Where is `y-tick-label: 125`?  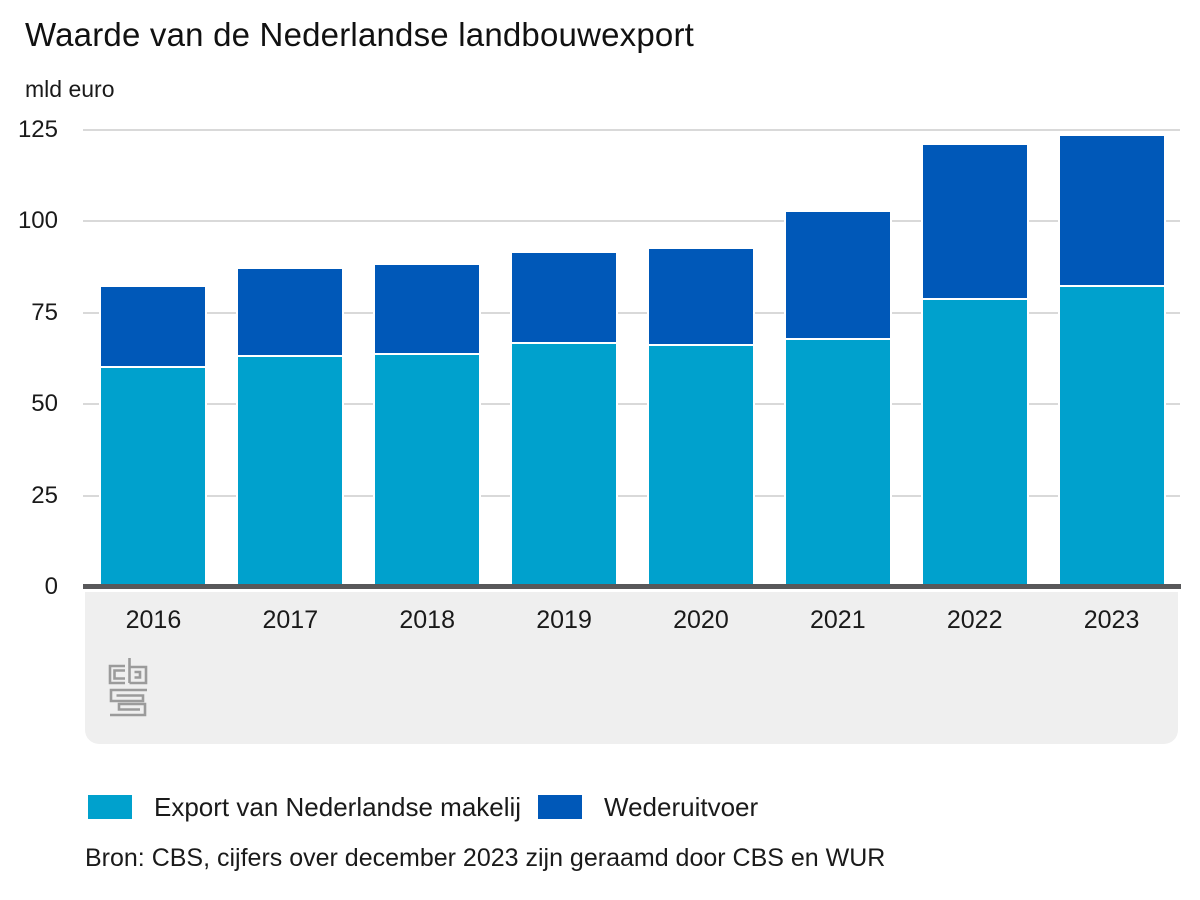 y-tick-label: 125 is located at coordinates (37, 129).